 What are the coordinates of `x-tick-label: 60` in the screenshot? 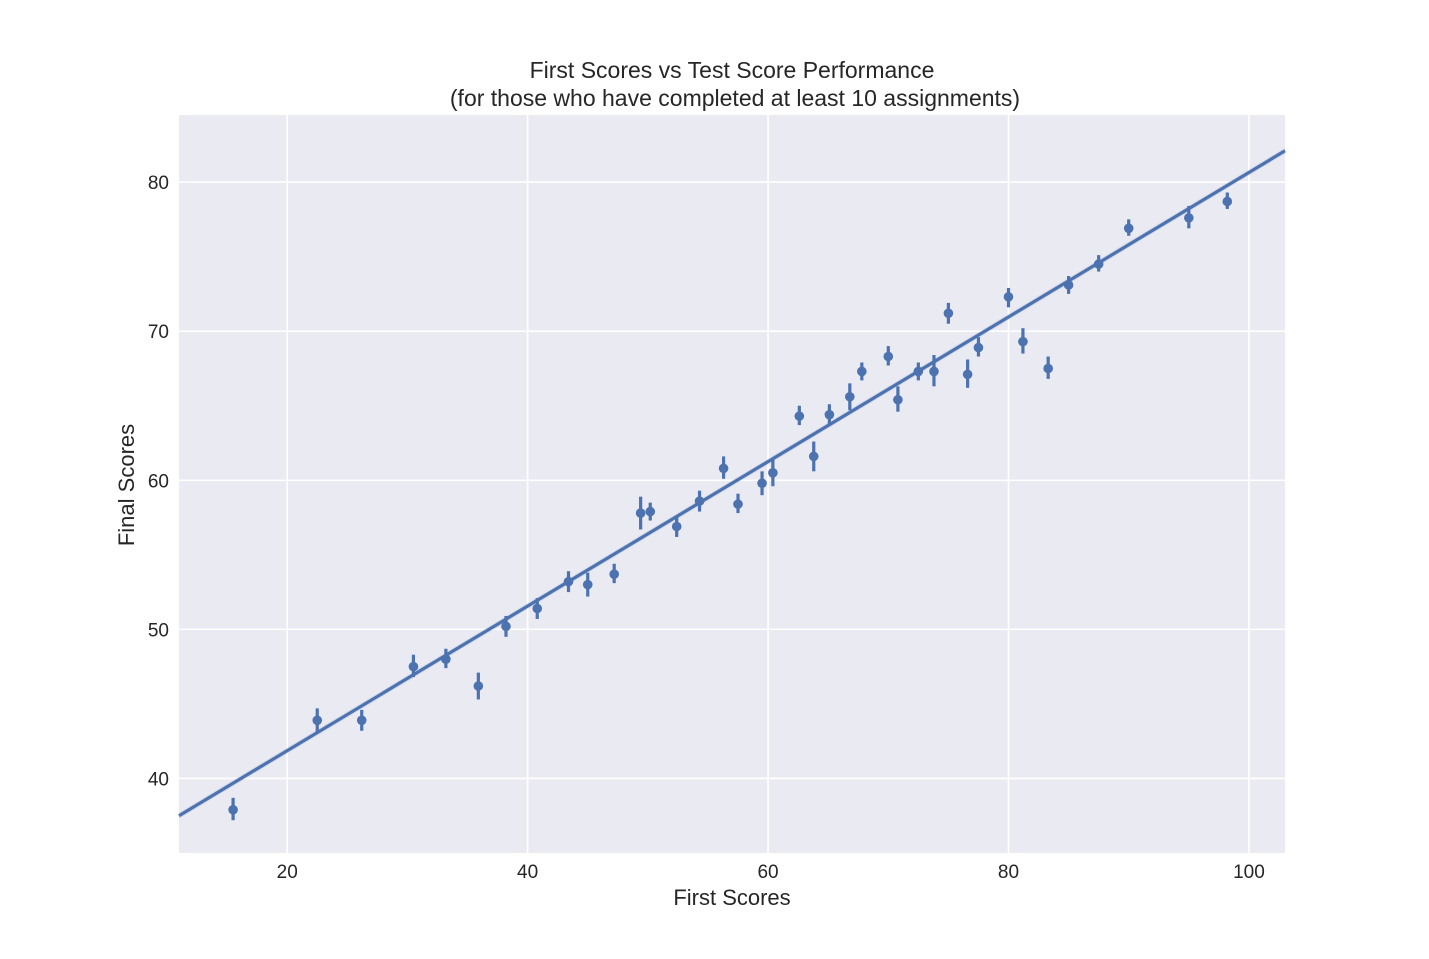 It's located at (767, 872).